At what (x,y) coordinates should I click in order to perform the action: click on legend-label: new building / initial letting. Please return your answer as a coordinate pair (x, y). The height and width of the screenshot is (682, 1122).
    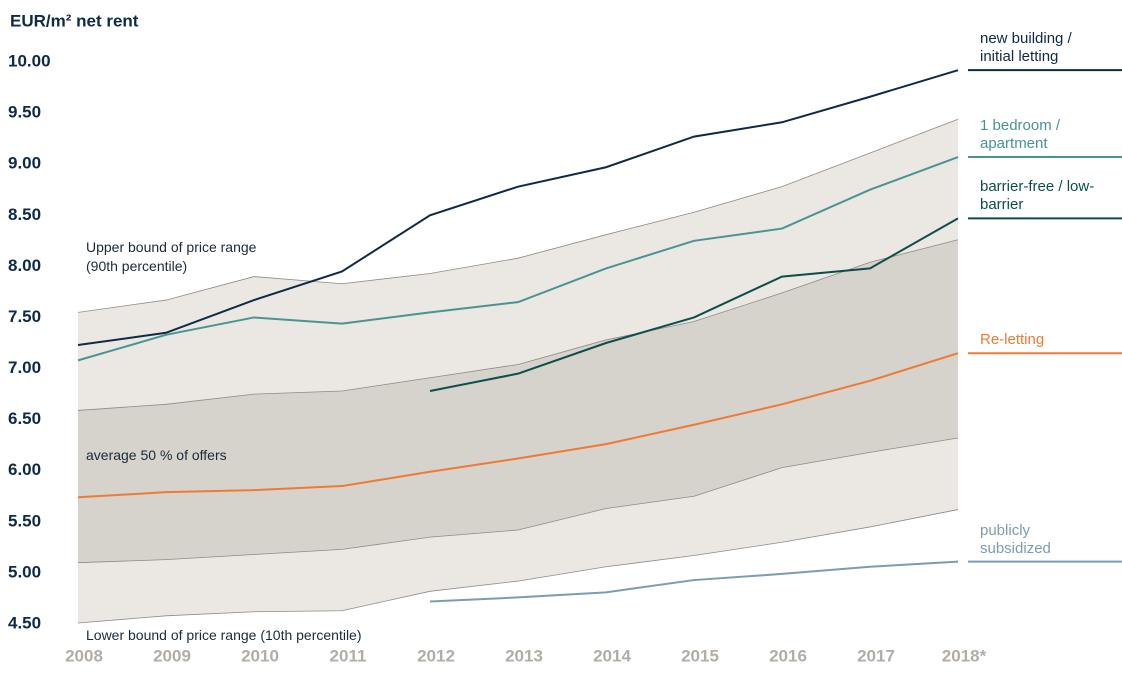
    Looking at the image, I should click on (1026, 48).